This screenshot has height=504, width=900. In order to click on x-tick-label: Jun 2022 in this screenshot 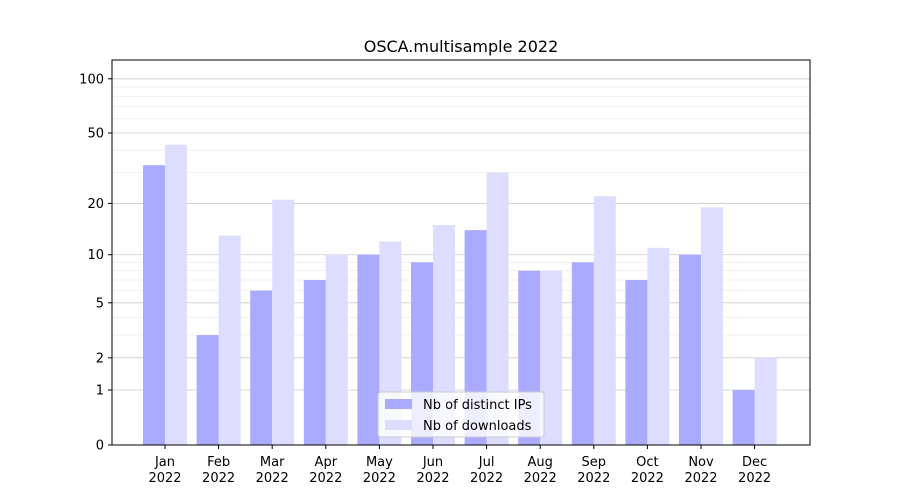, I will do `click(432, 470)`.